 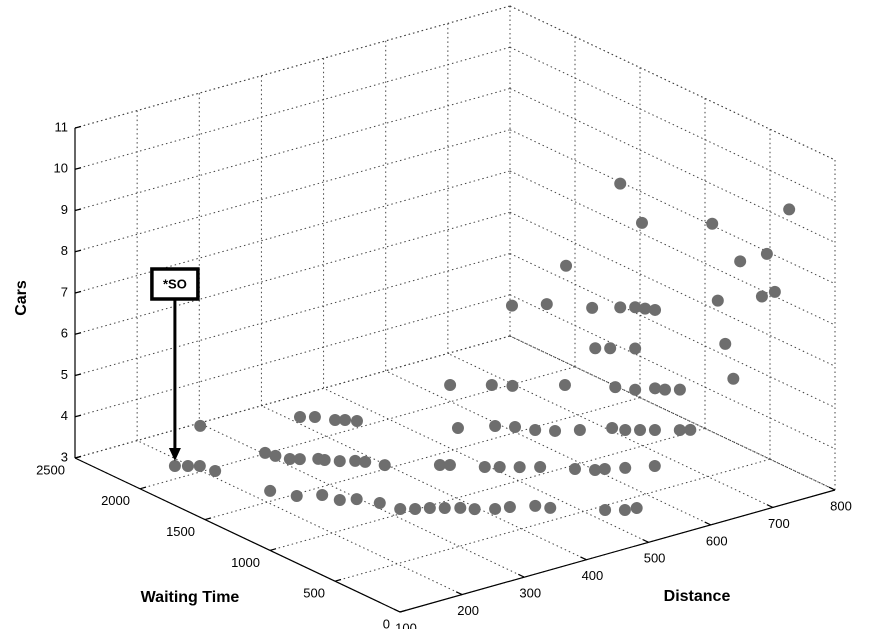 I want to click on y-axis-line, so click(x=237, y=535).